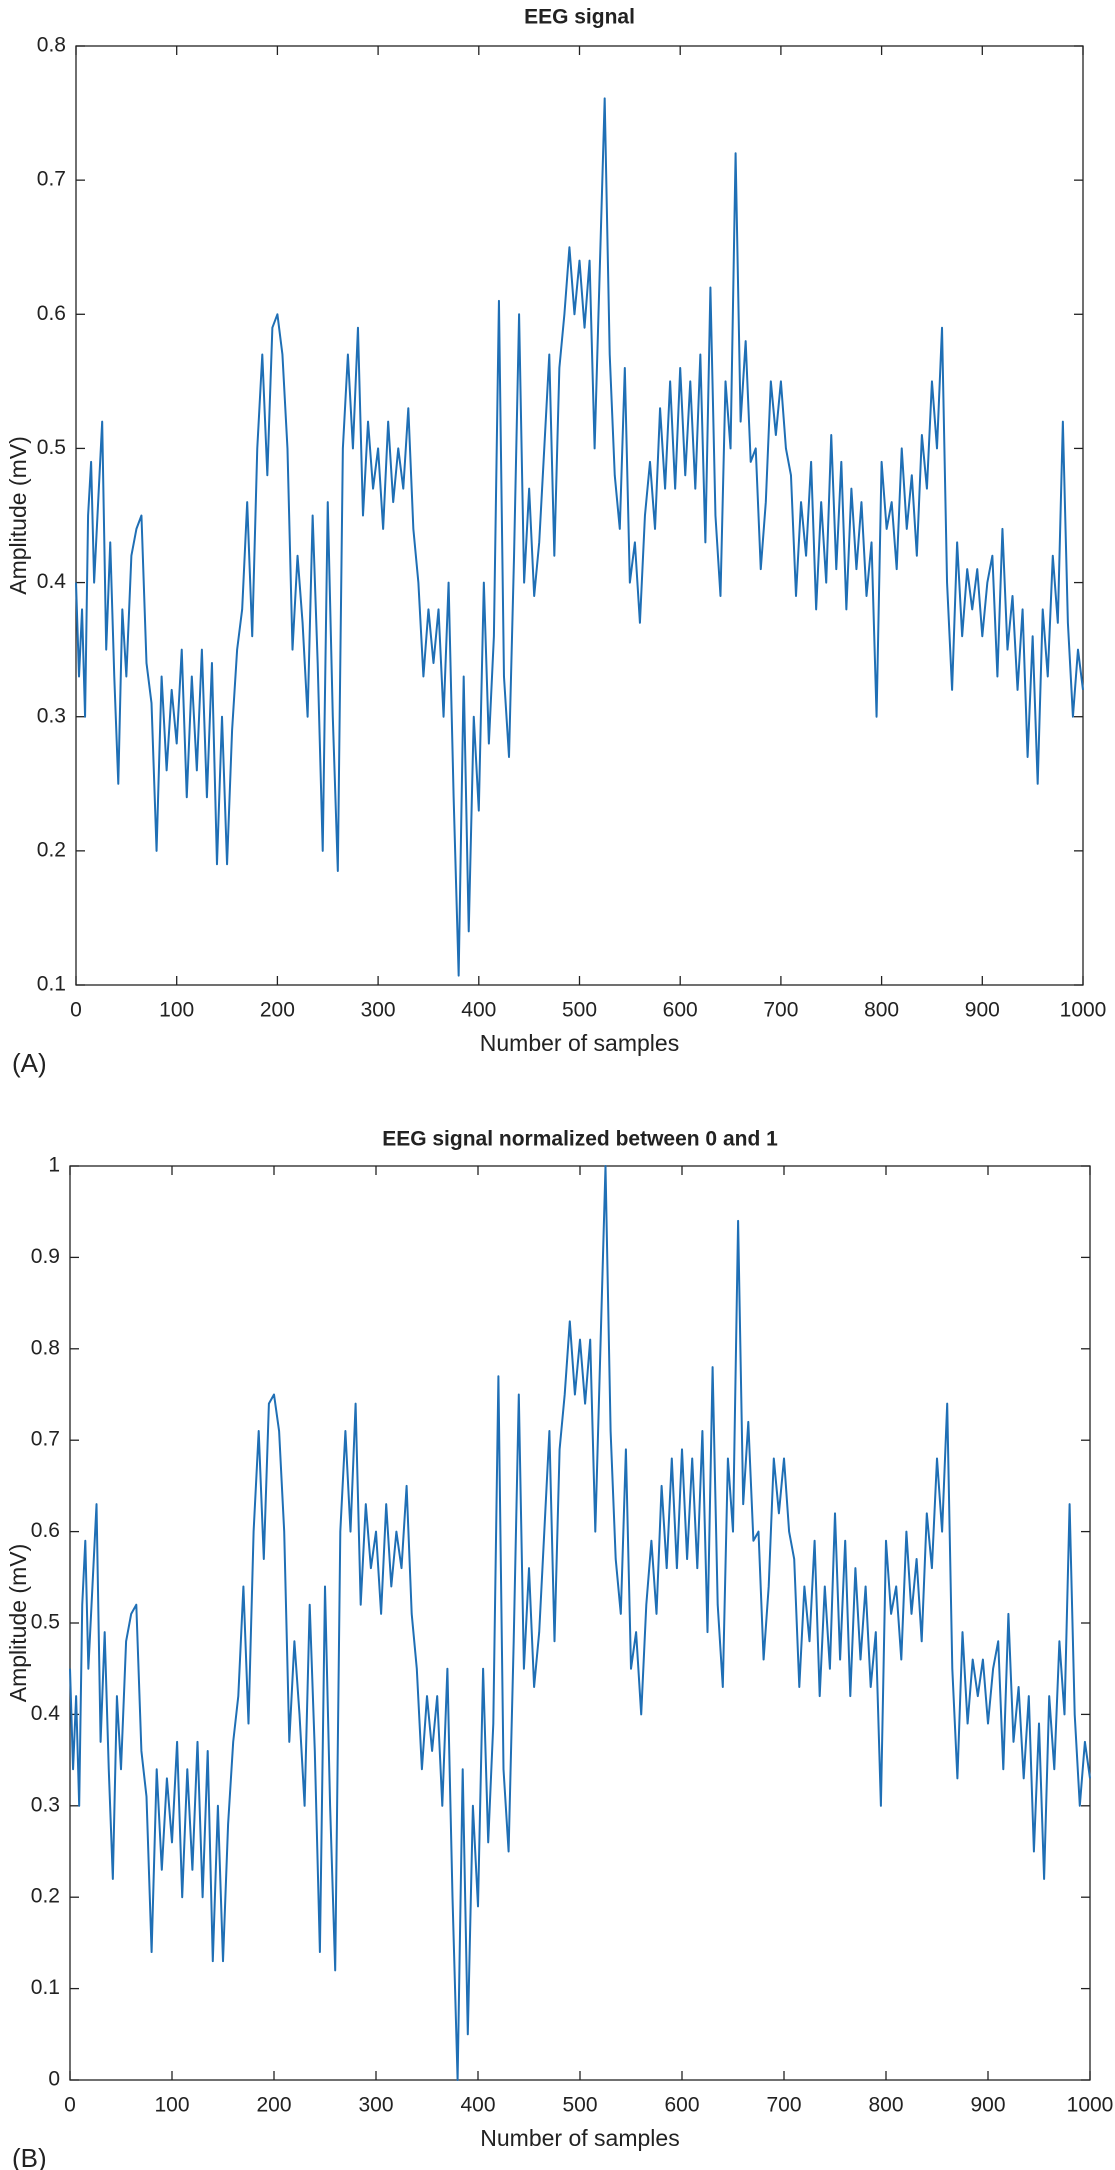 This screenshot has width=1115, height=2170. Describe the element at coordinates (29, 2156) in the screenshot. I see `panel-label: (B)` at that location.